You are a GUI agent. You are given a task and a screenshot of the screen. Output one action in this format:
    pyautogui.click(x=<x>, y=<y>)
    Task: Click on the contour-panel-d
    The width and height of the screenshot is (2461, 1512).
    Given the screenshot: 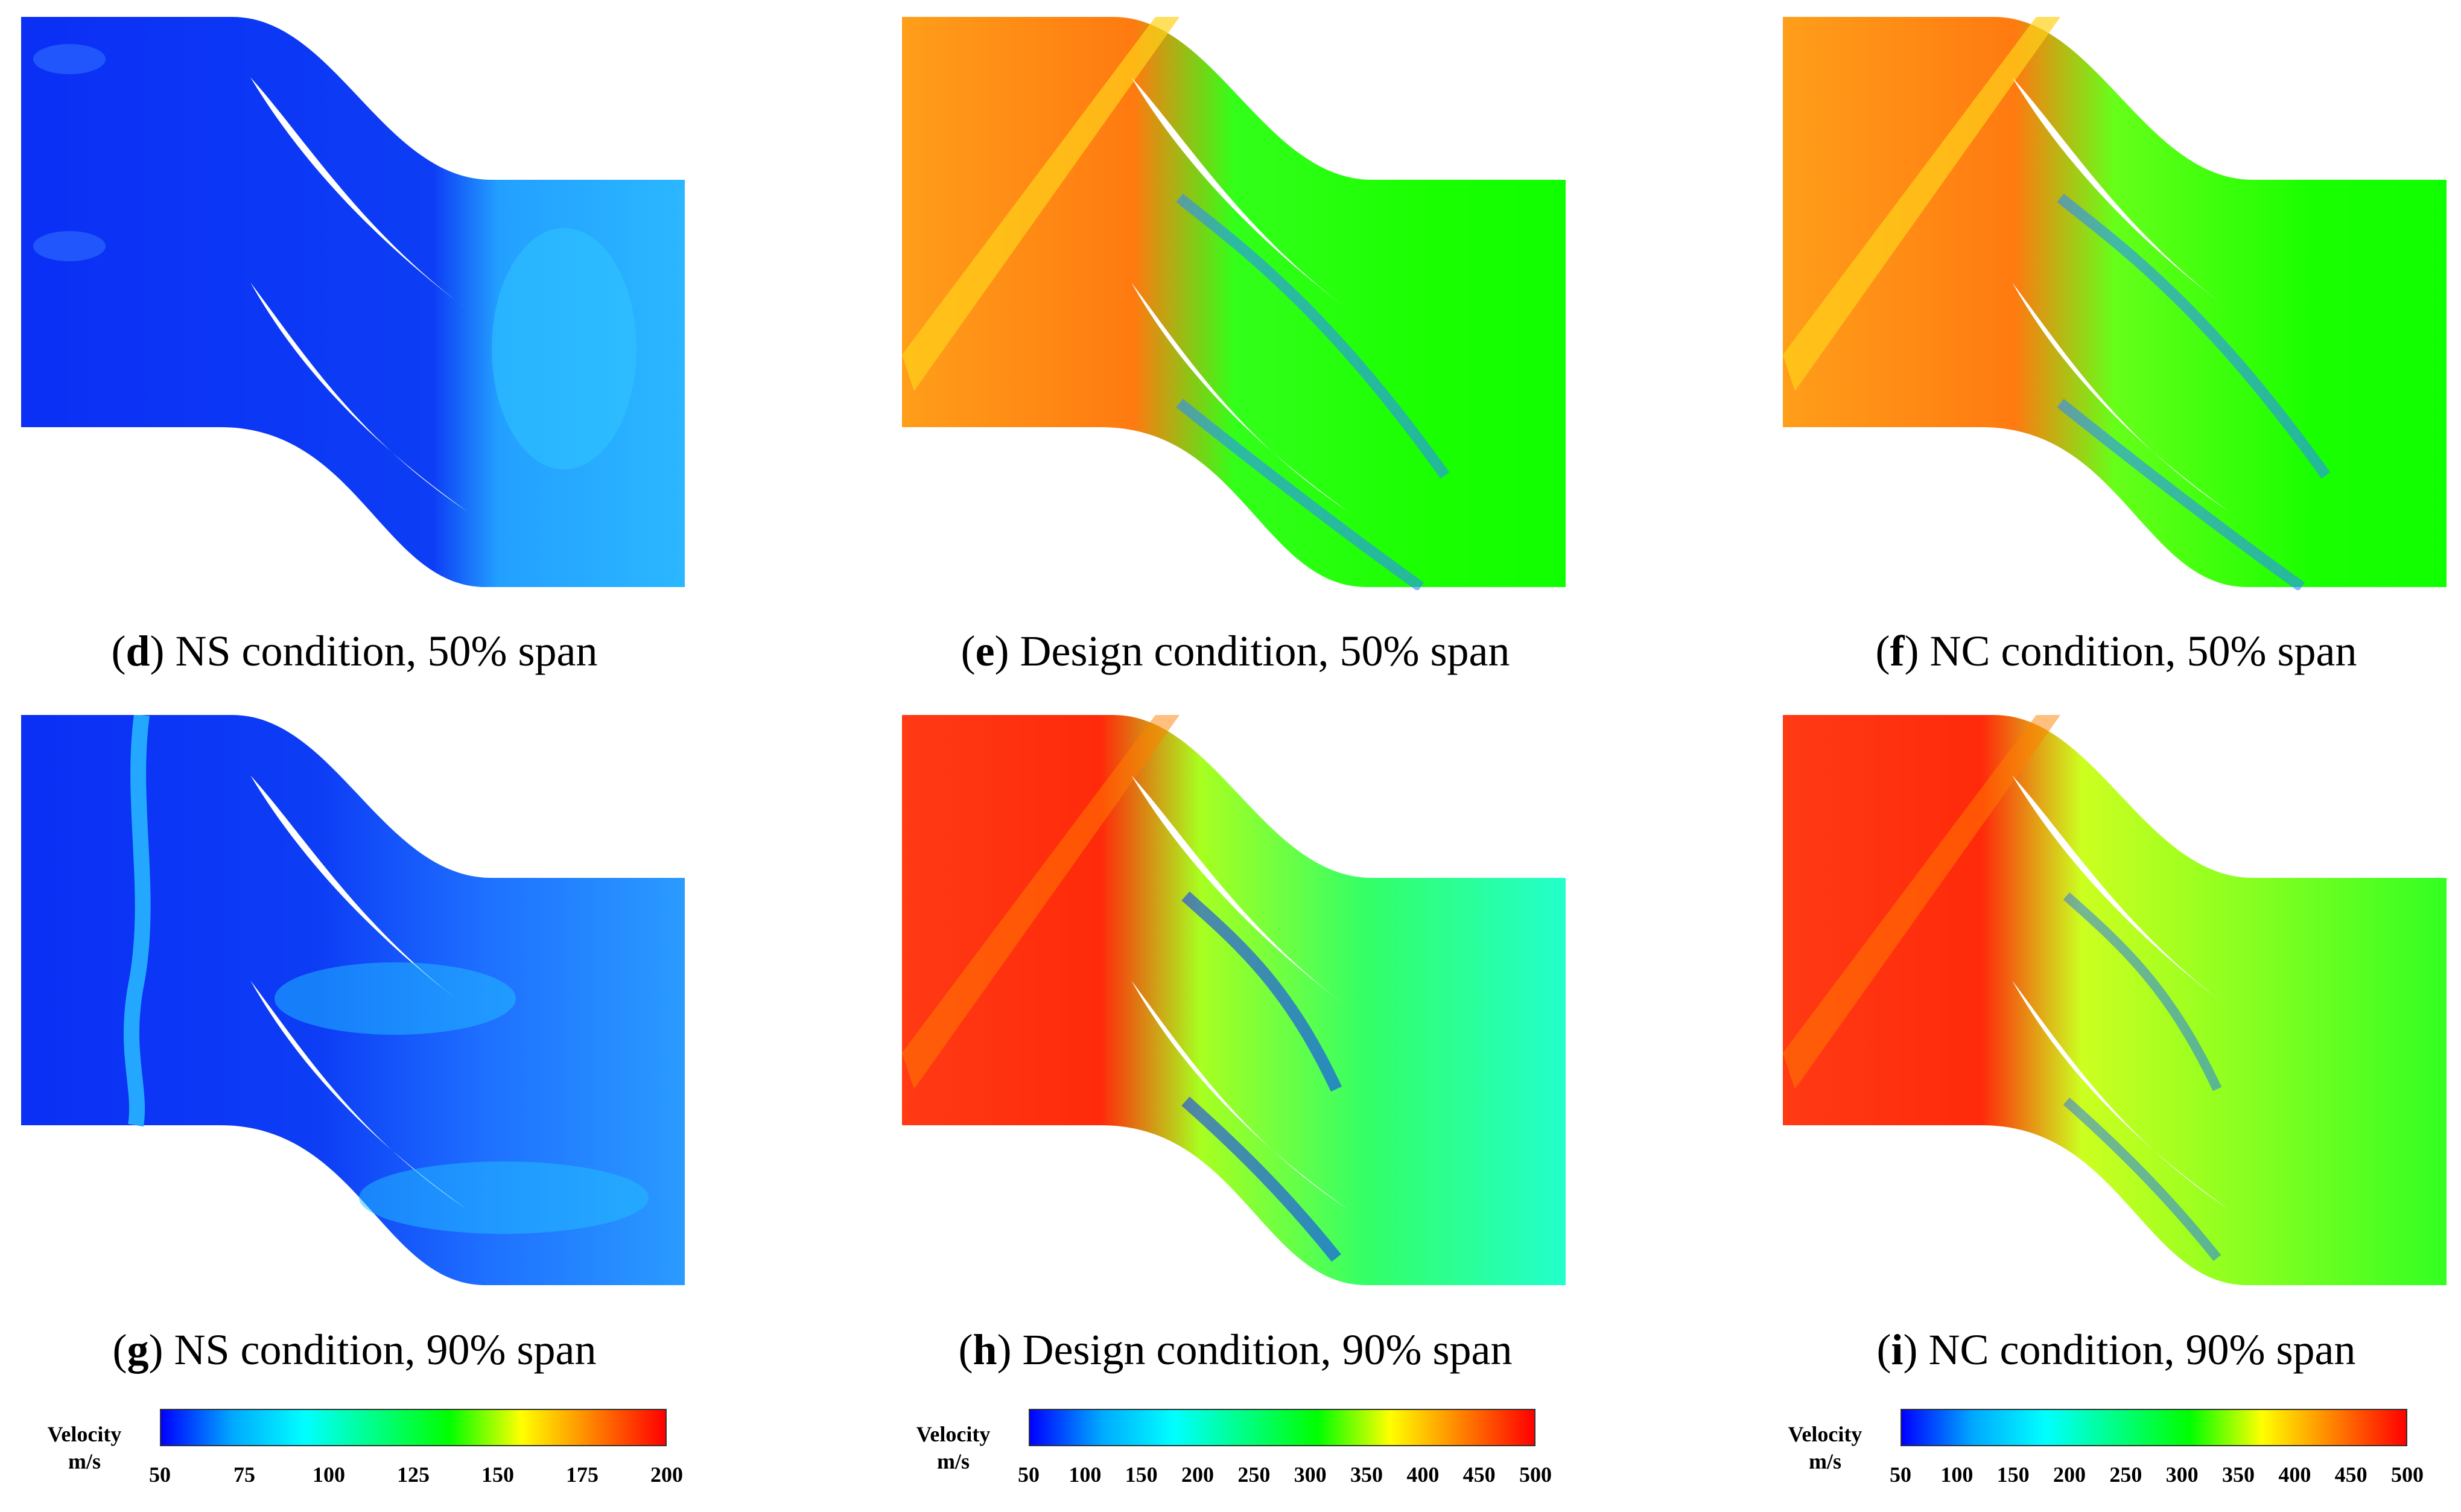 What is the action you would take?
    pyautogui.click(x=354, y=303)
    